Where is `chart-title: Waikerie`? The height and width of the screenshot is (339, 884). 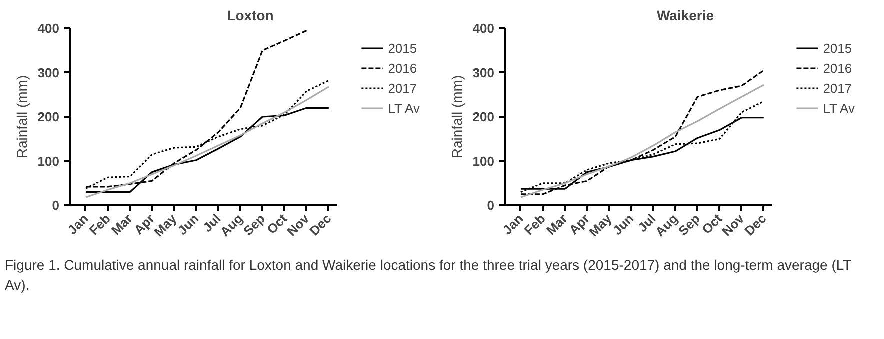 chart-title: Waikerie is located at coordinates (685, 16).